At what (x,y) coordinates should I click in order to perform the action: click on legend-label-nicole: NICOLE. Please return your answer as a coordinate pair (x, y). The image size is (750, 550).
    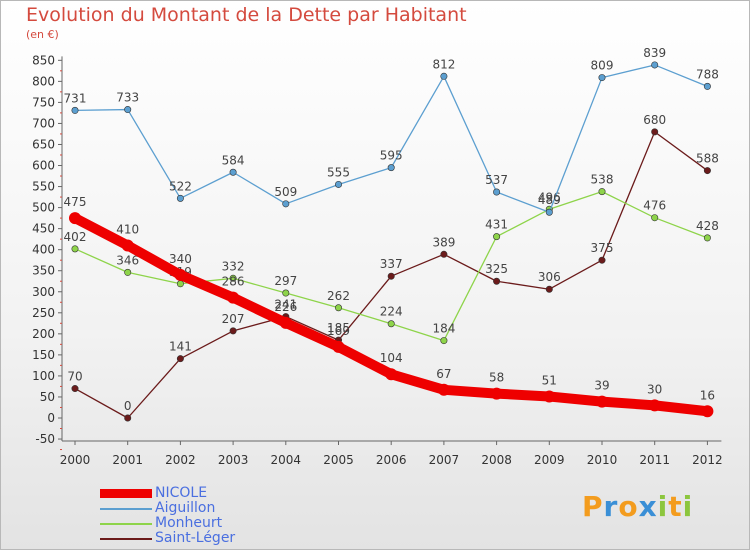
    Looking at the image, I should click on (181, 493).